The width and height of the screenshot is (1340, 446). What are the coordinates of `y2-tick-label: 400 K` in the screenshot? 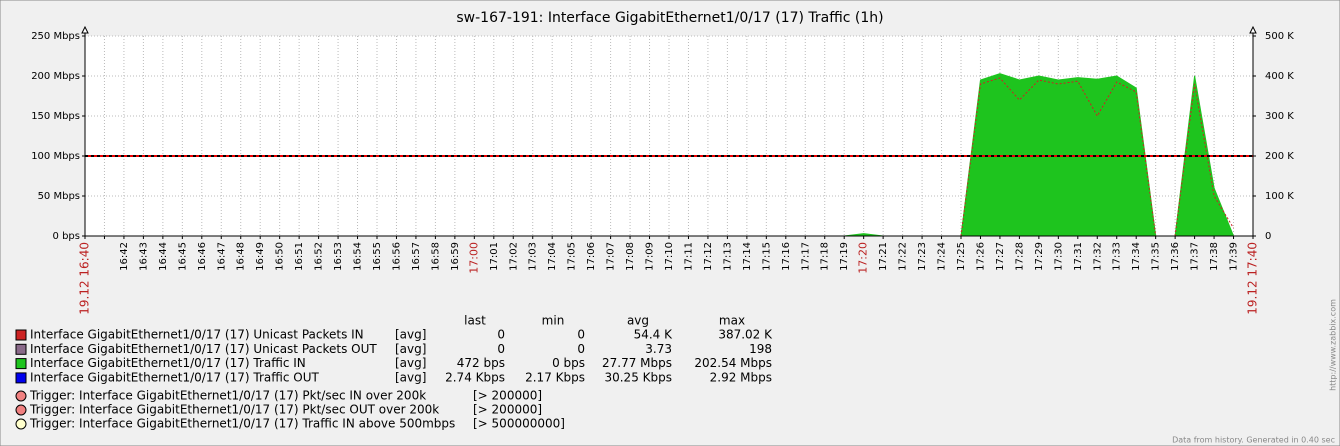 It's located at (1279, 76).